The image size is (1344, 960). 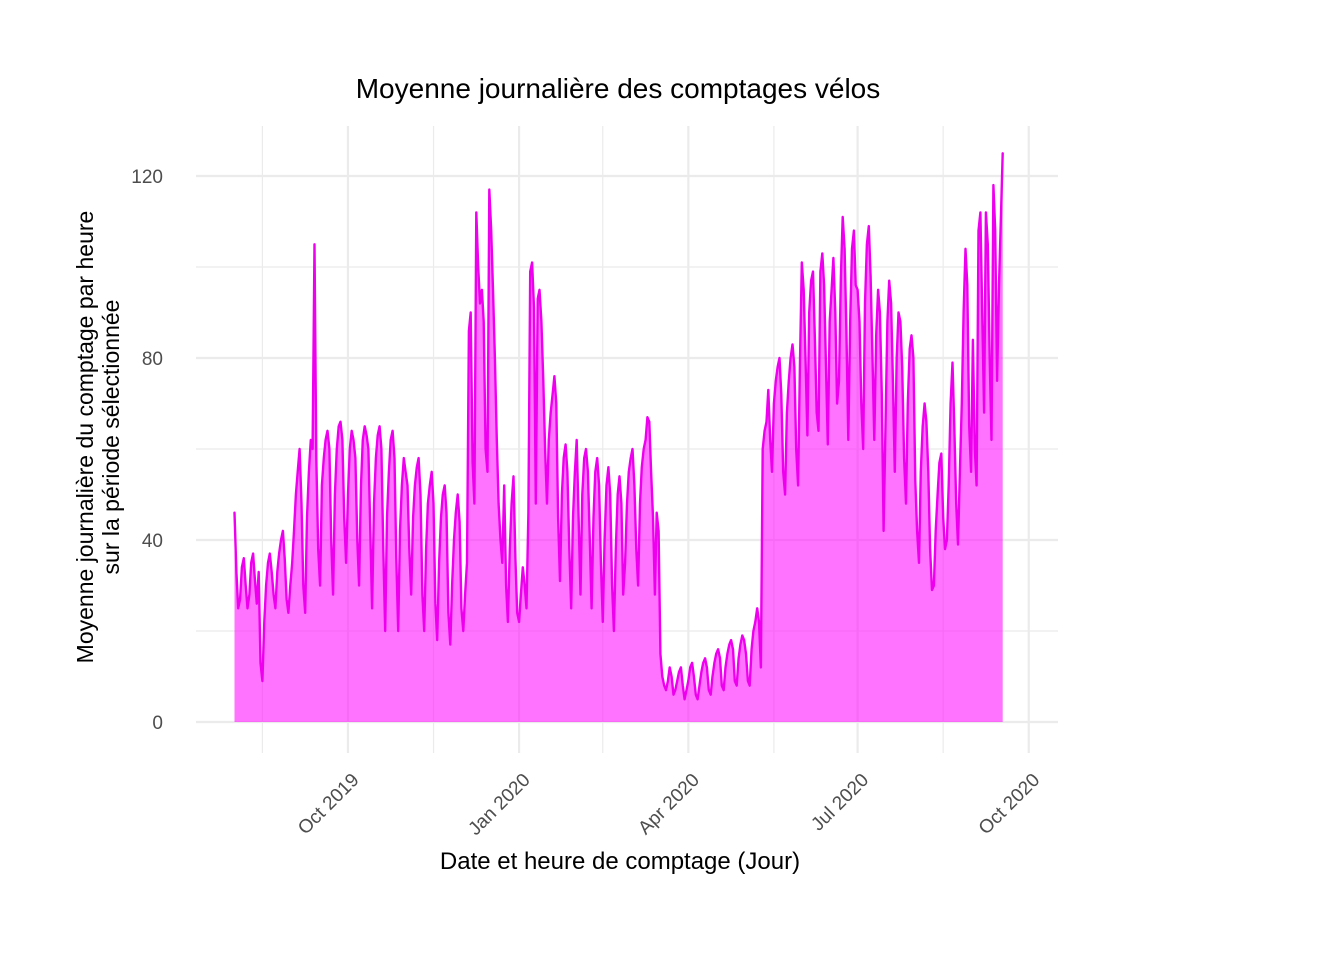 I want to click on y-tick-label: 40, so click(x=152, y=541).